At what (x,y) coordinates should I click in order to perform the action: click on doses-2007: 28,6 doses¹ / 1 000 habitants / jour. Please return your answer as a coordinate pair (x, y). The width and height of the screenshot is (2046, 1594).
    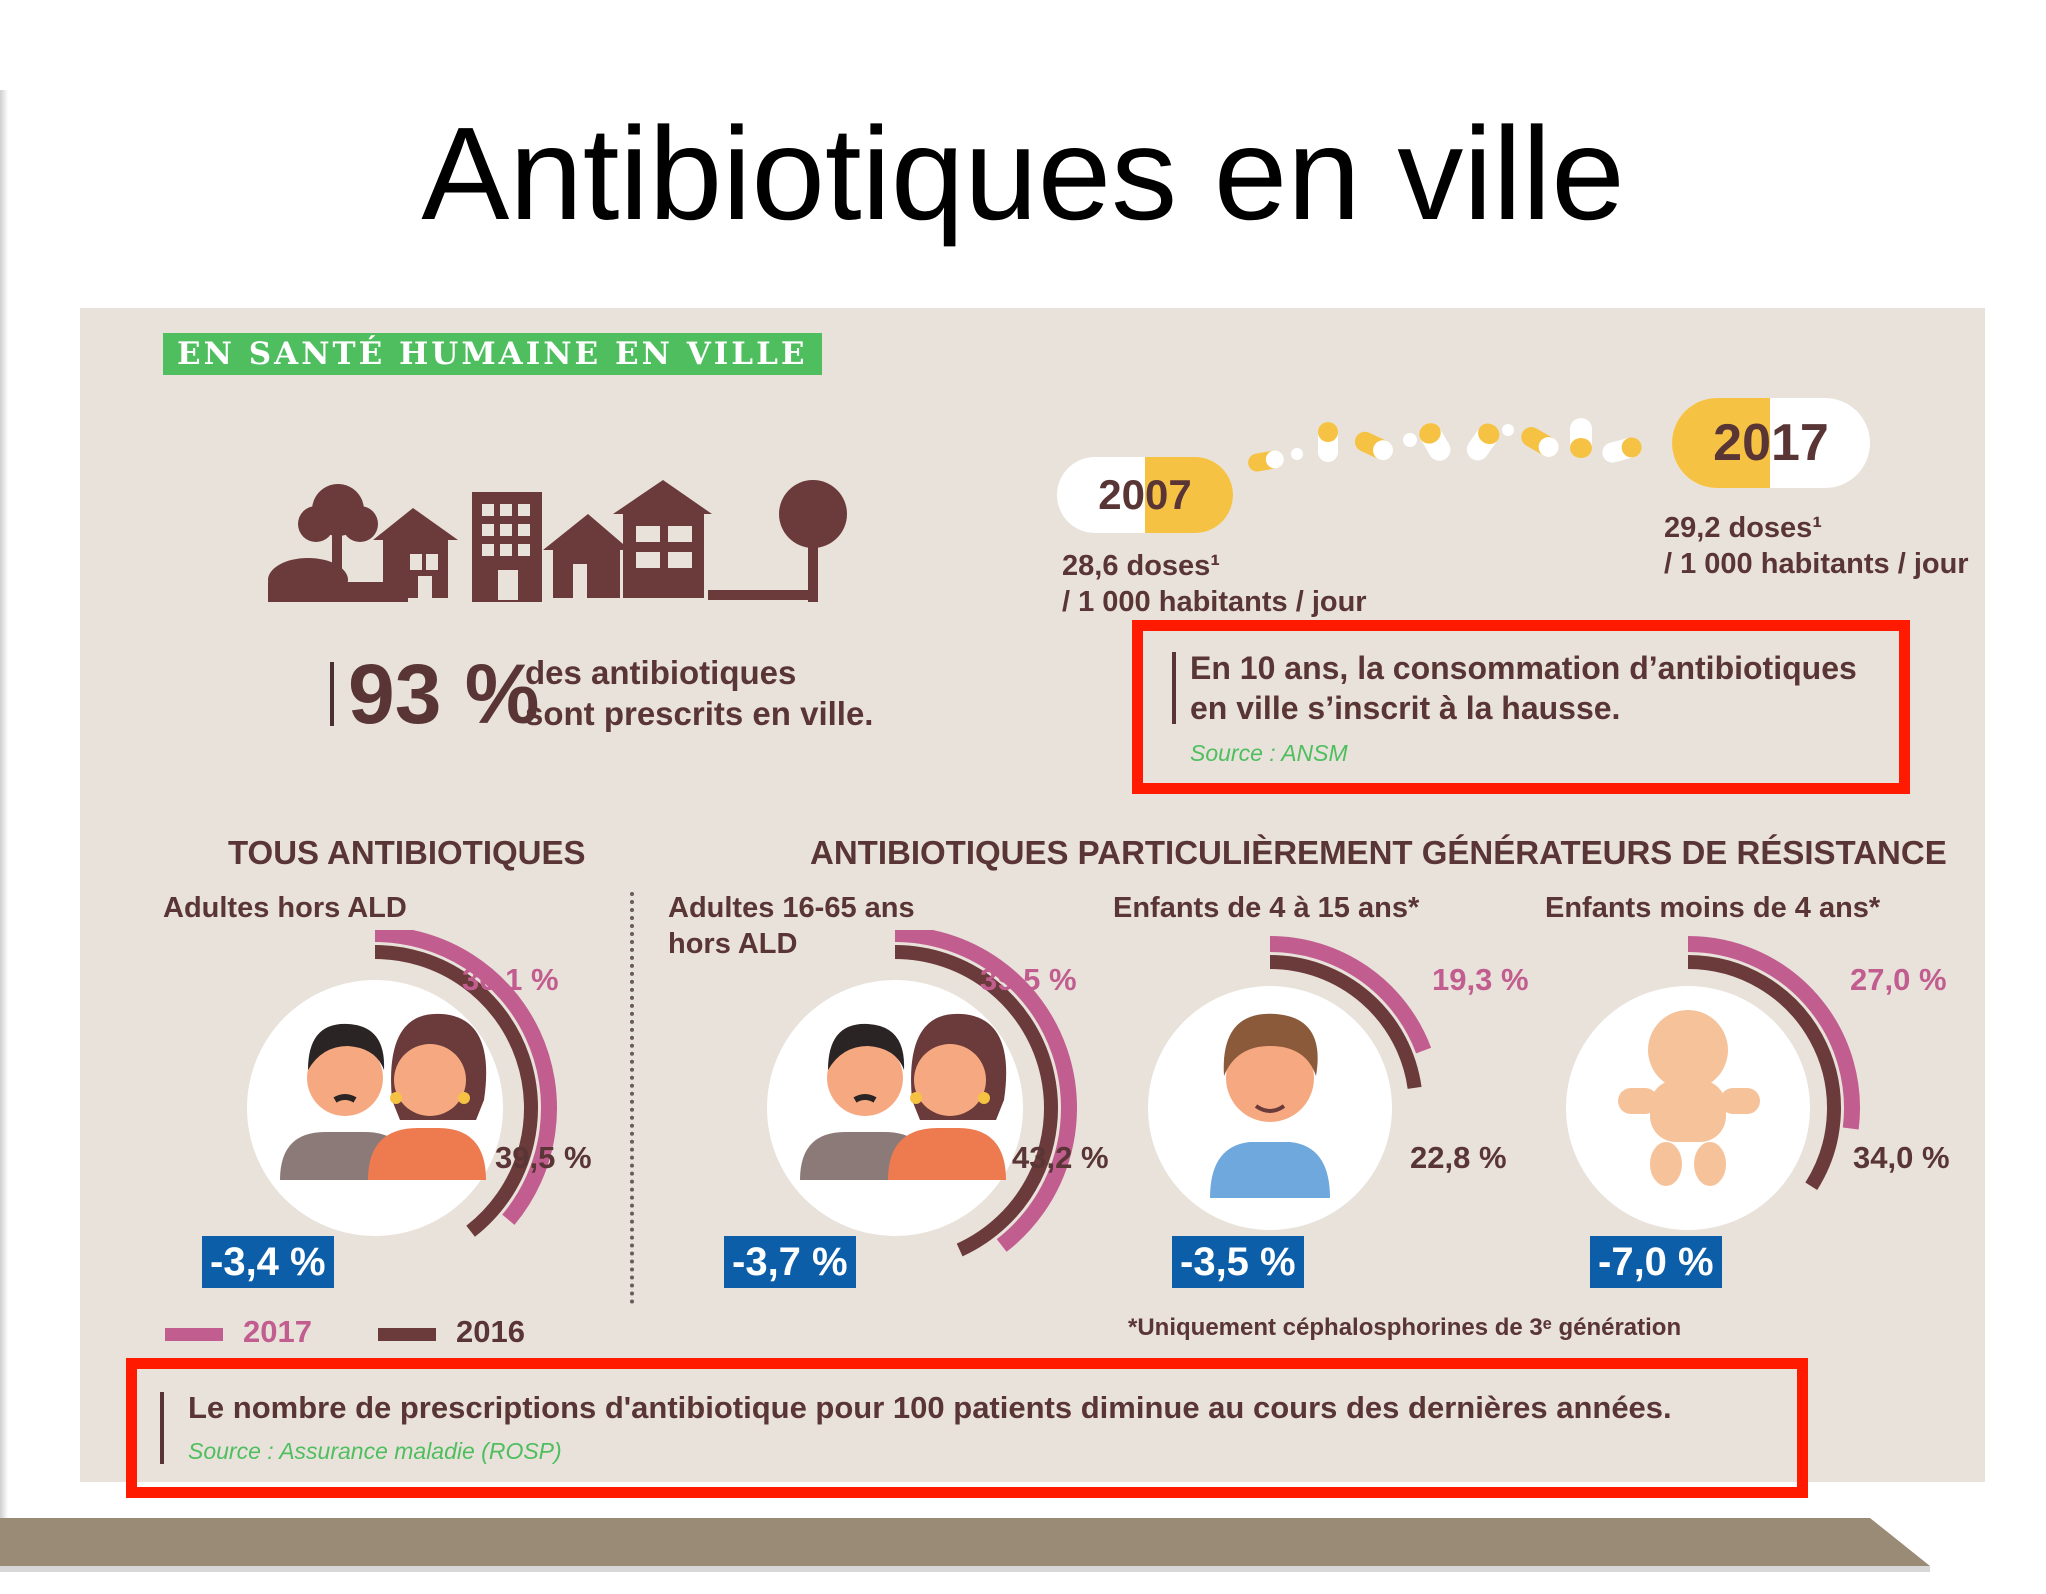
    Looking at the image, I should click on (1214, 584).